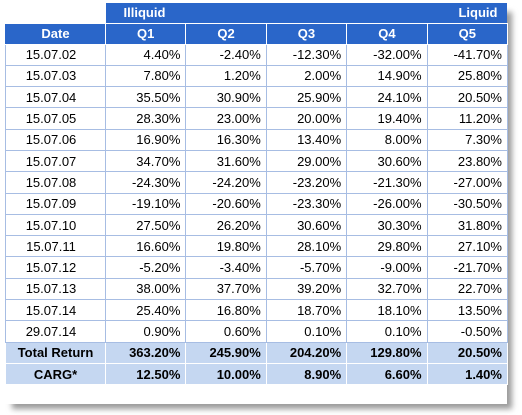 This screenshot has height=415, width=522. I want to click on date-cell: 15.07.03, so click(55, 76).